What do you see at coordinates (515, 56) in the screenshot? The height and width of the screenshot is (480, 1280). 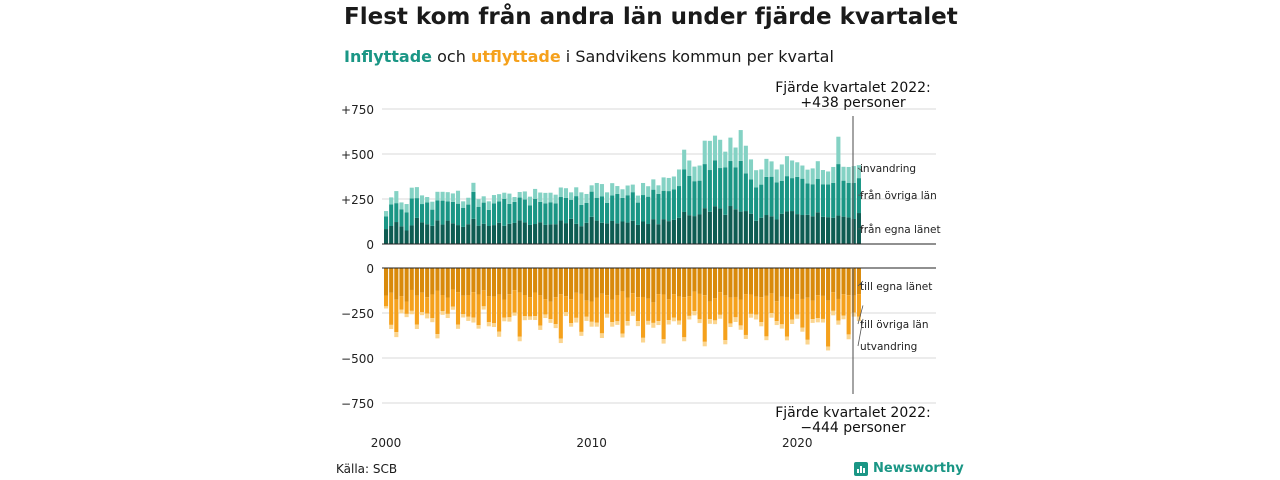 I see `subtitle-utflyttade: utflyttade` at bounding box center [515, 56].